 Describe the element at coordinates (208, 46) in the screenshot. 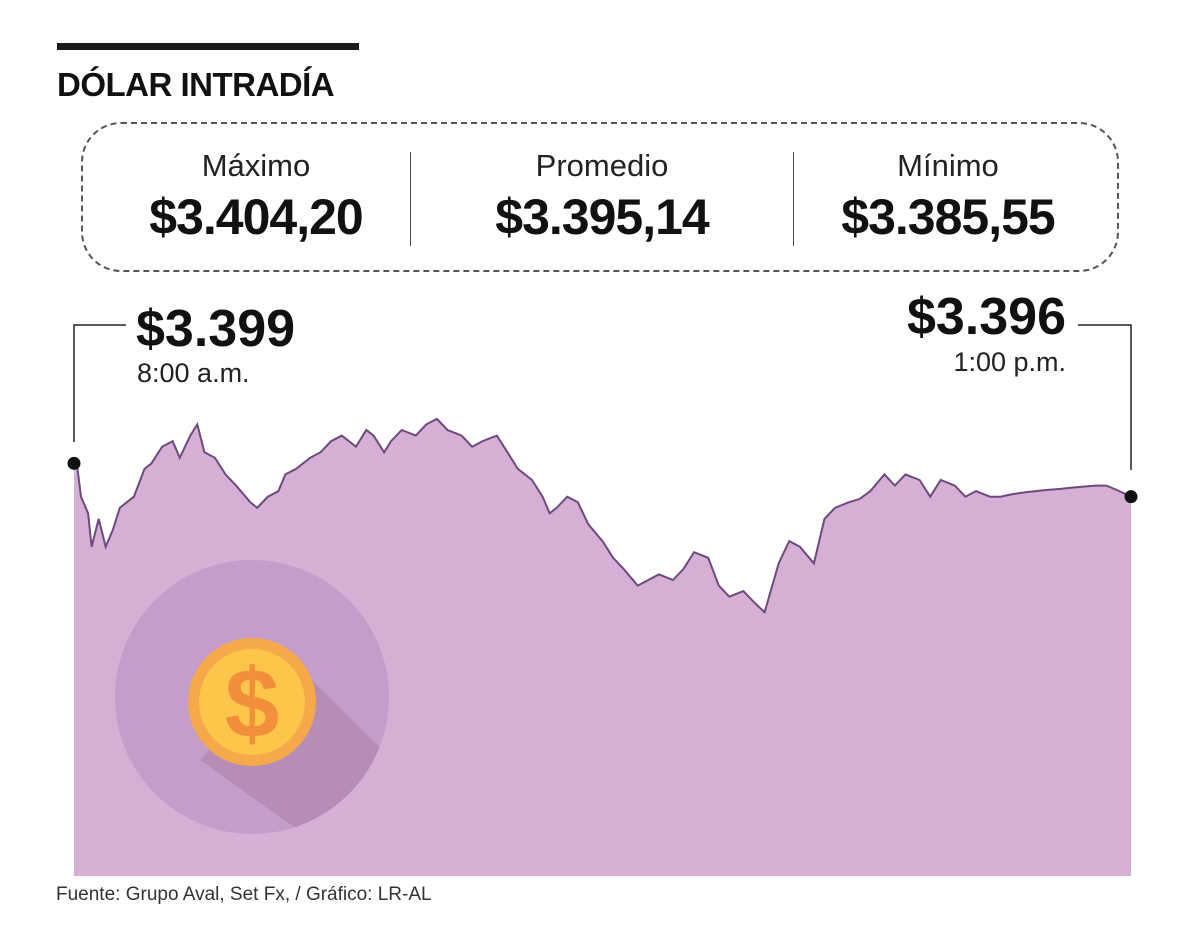

I see `title-rule` at that location.